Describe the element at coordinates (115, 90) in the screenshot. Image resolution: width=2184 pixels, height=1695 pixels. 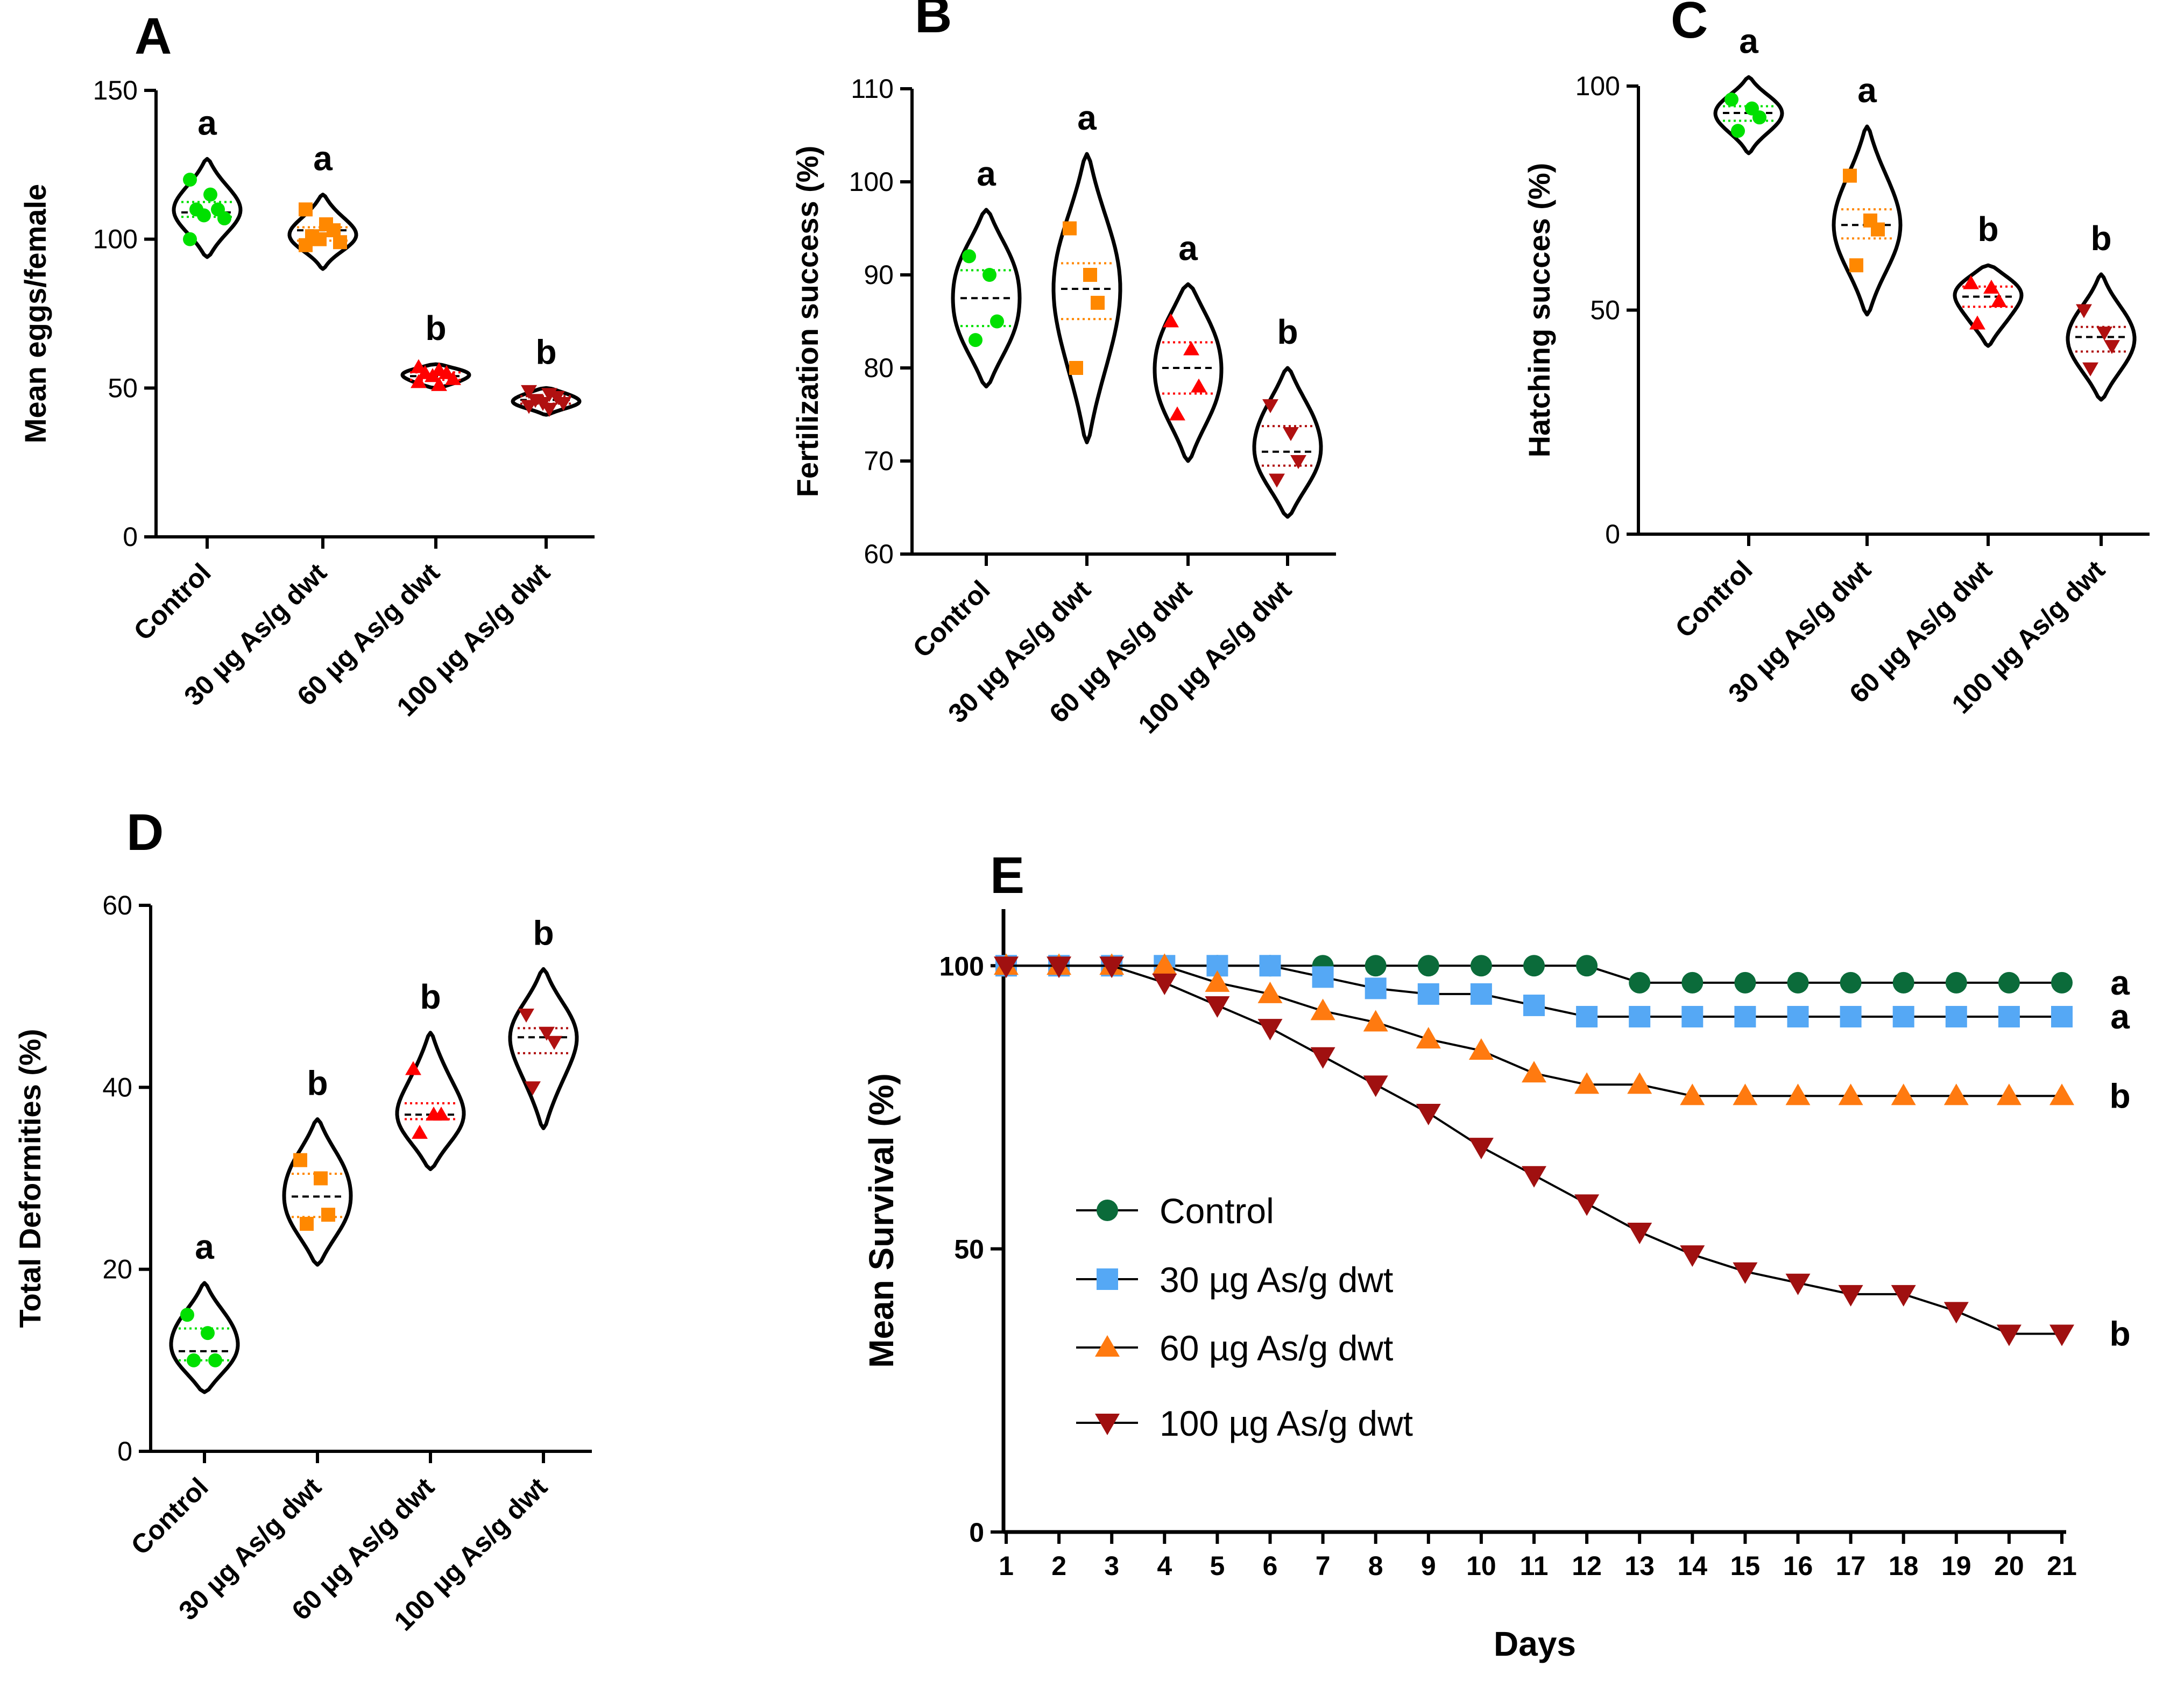
I see `y-tick-label: 150` at that location.